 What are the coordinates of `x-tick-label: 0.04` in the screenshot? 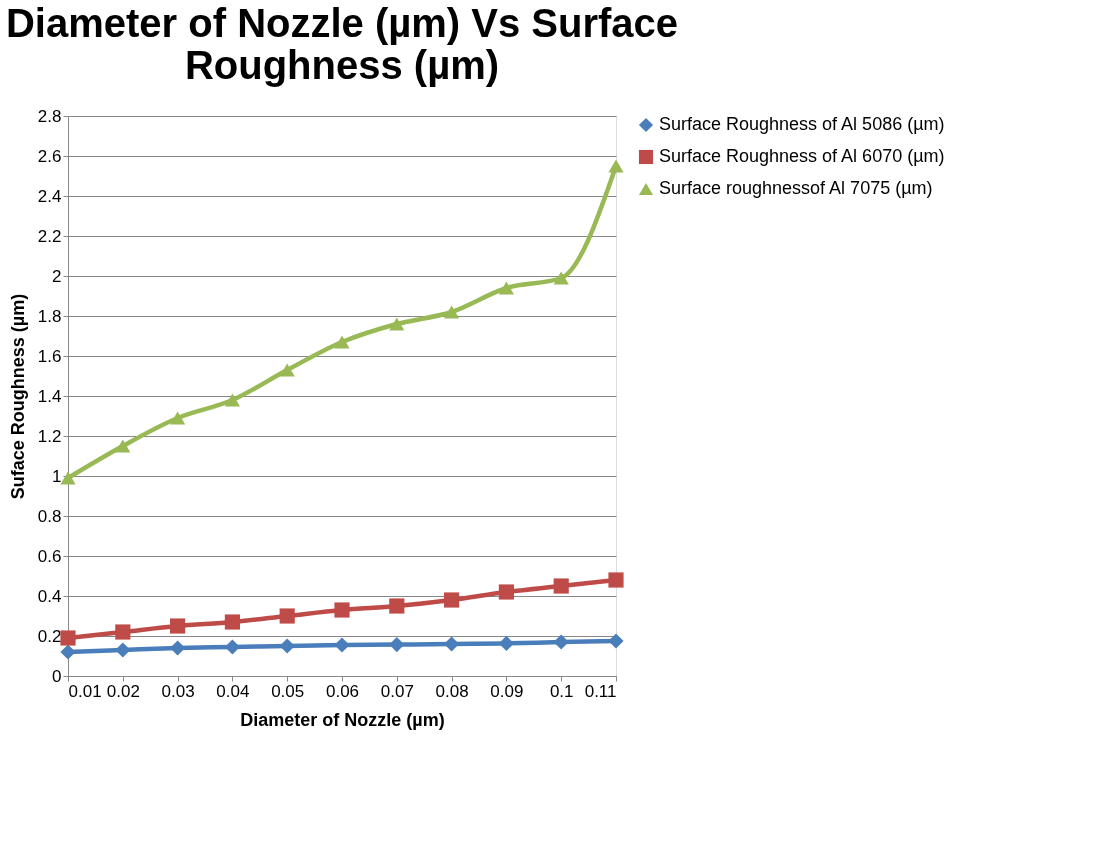 It's located at (233, 691).